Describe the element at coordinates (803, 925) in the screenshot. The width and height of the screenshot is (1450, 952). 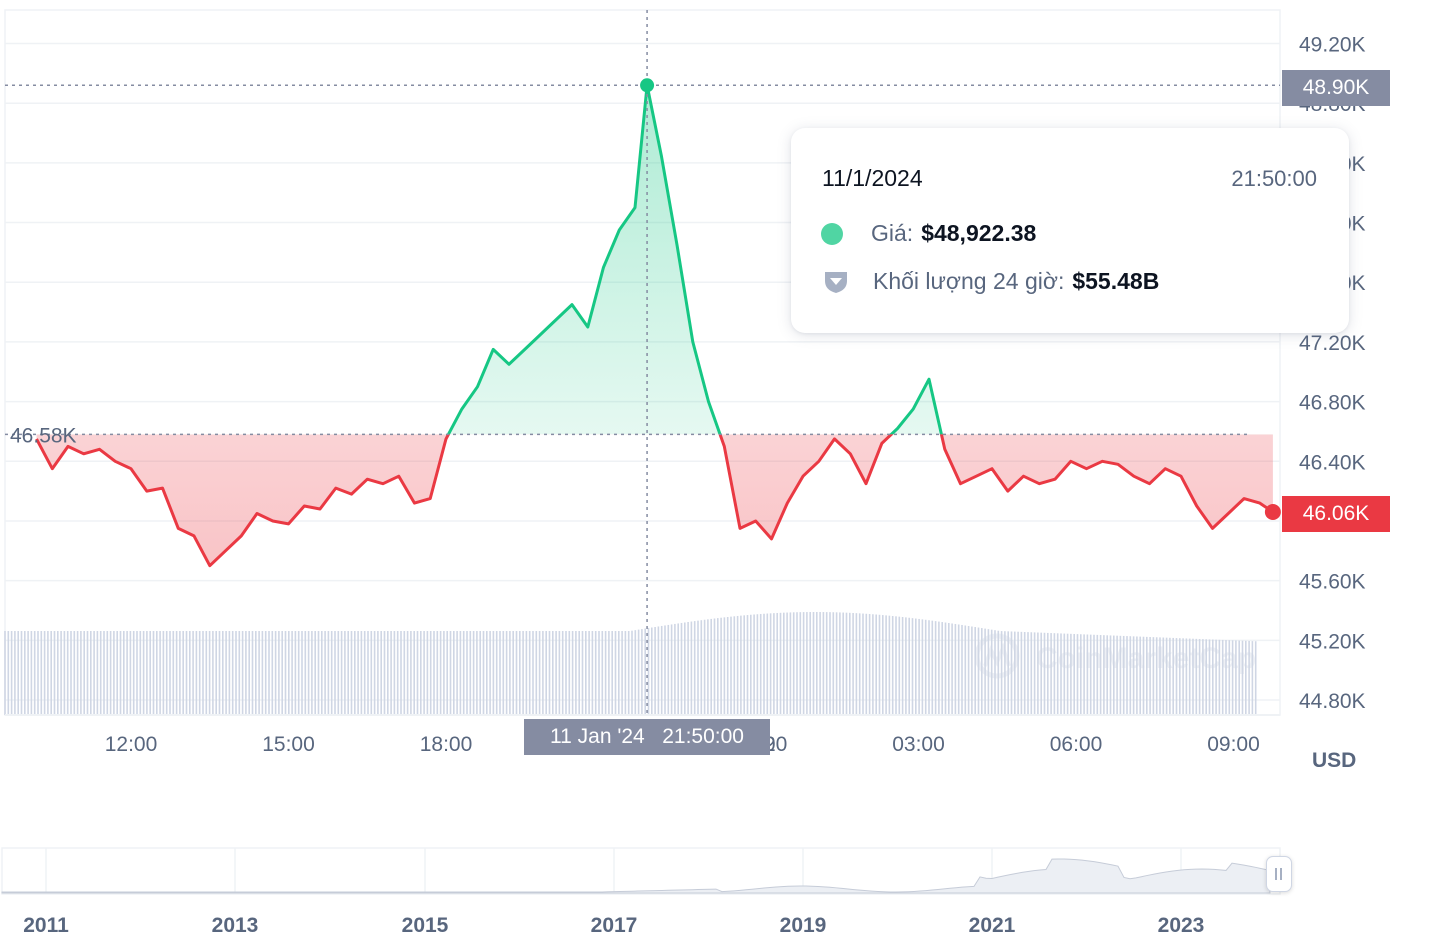
I see `navigator-year-label: 2019` at that location.